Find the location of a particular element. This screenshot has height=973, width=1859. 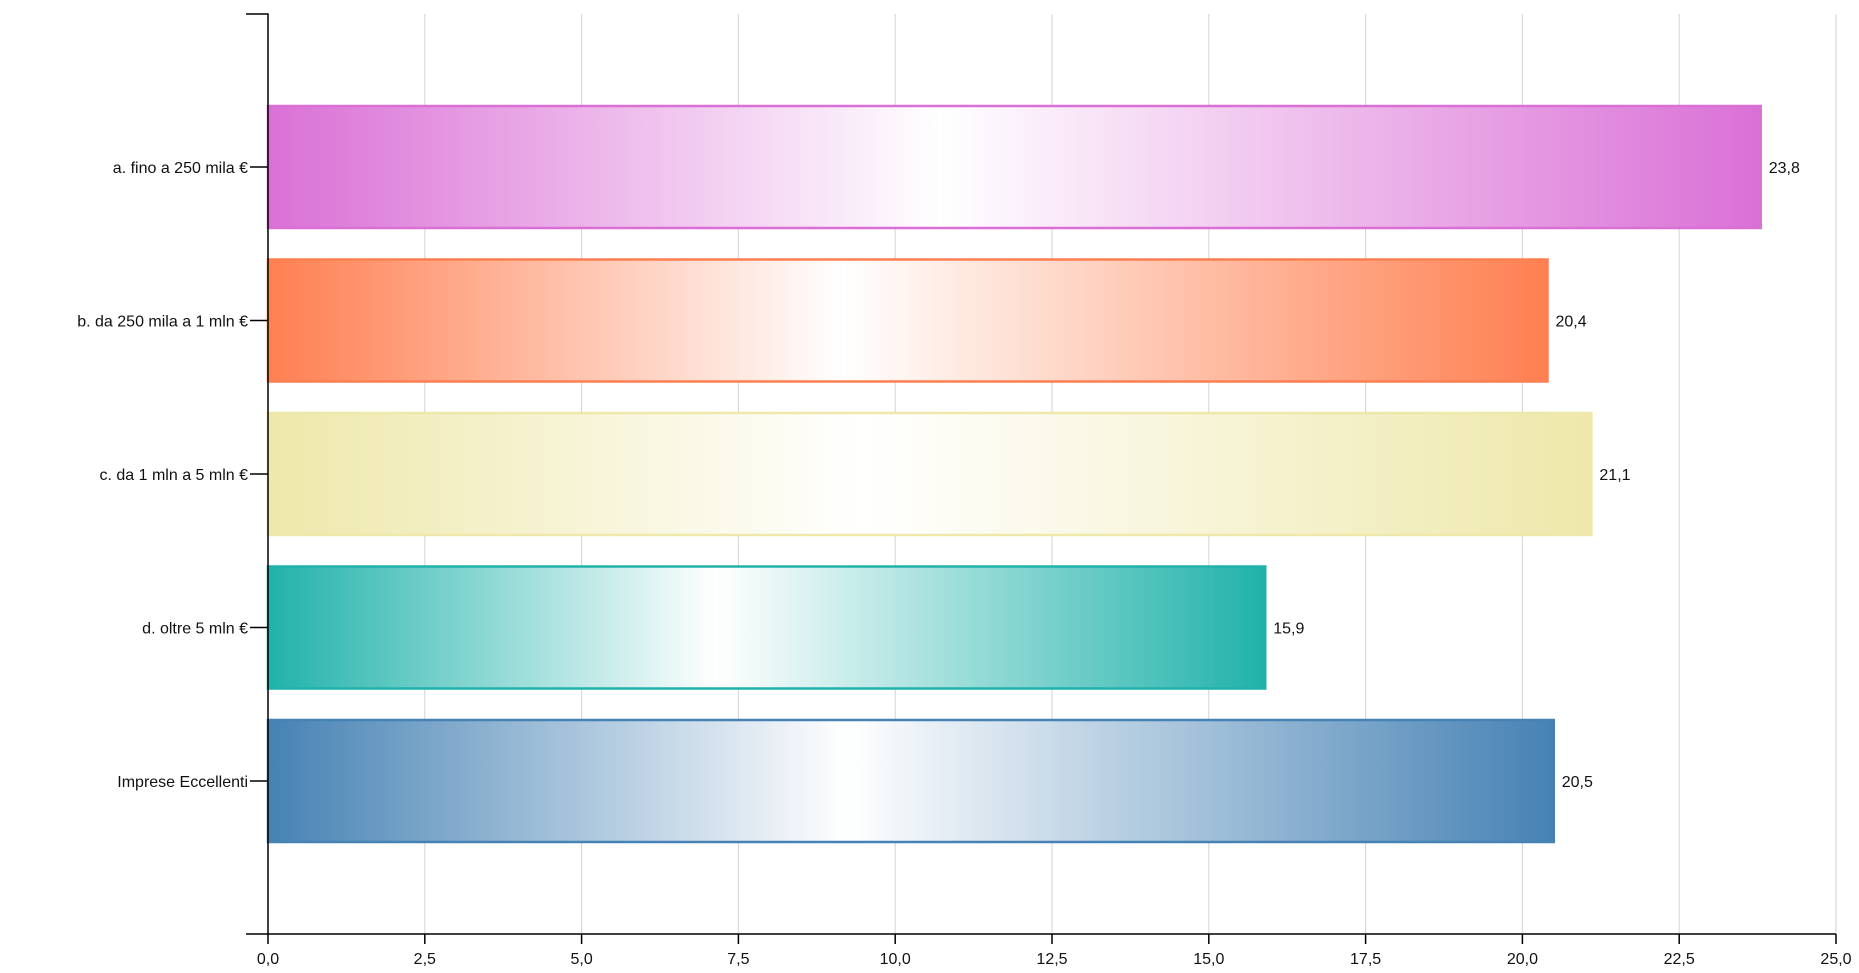

category-label: b. da 250 mila a 1 mln € is located at coordinates (162, 322).